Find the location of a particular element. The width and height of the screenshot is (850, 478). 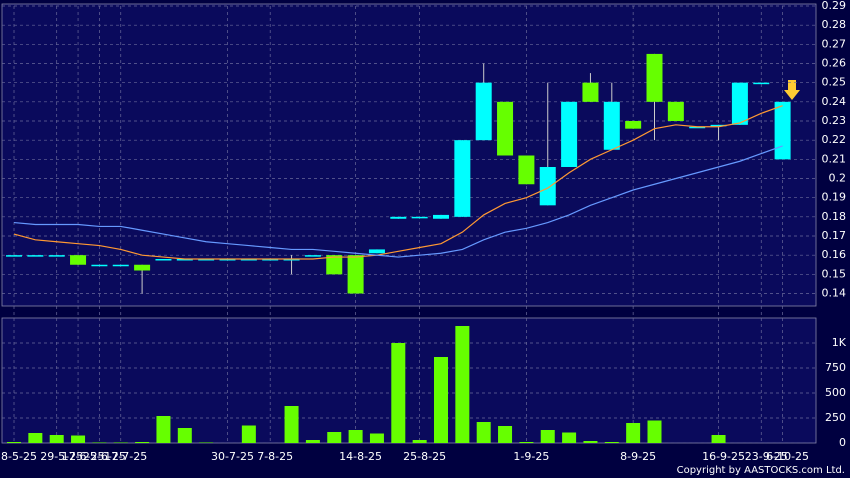

y-tick-label: 0.29 is located at coordinates (834, 6).